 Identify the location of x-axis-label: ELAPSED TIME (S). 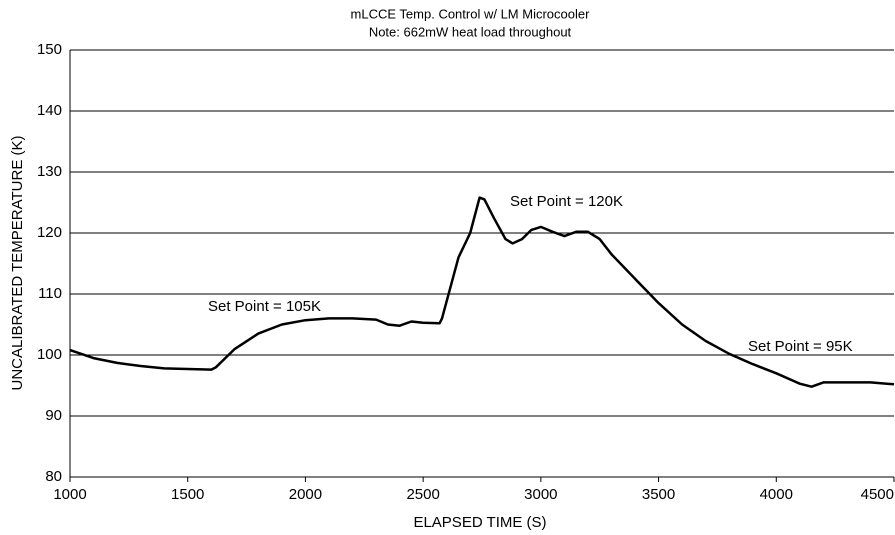
(479, 522).